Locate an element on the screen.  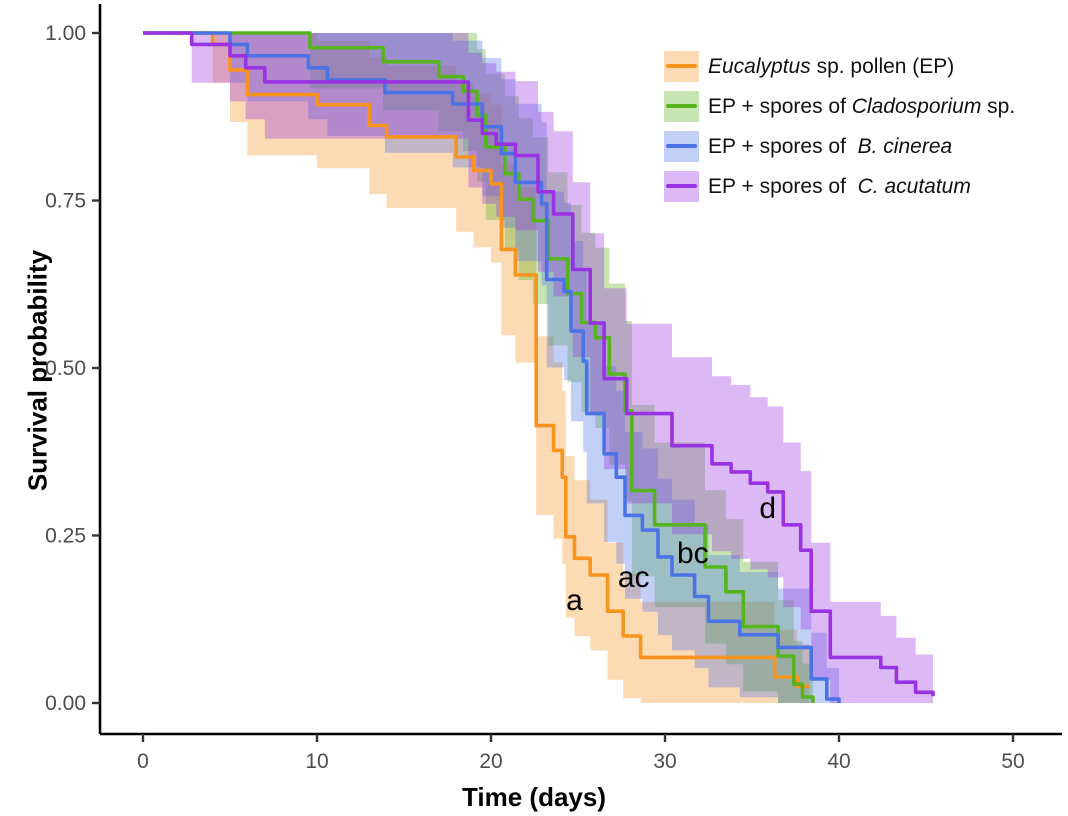
annotation-ac: ac is located at coordinates (634, 577).